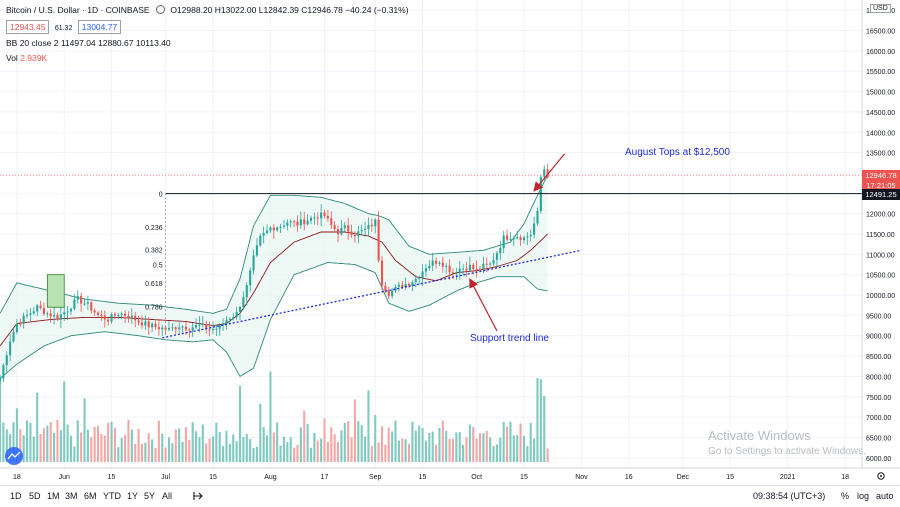 This screenshot has height=507, width=900. What do you see at coordinates (63, 28) in the screenshot?
I see `spread-value: 61.32` at bounding box center [63, 28].